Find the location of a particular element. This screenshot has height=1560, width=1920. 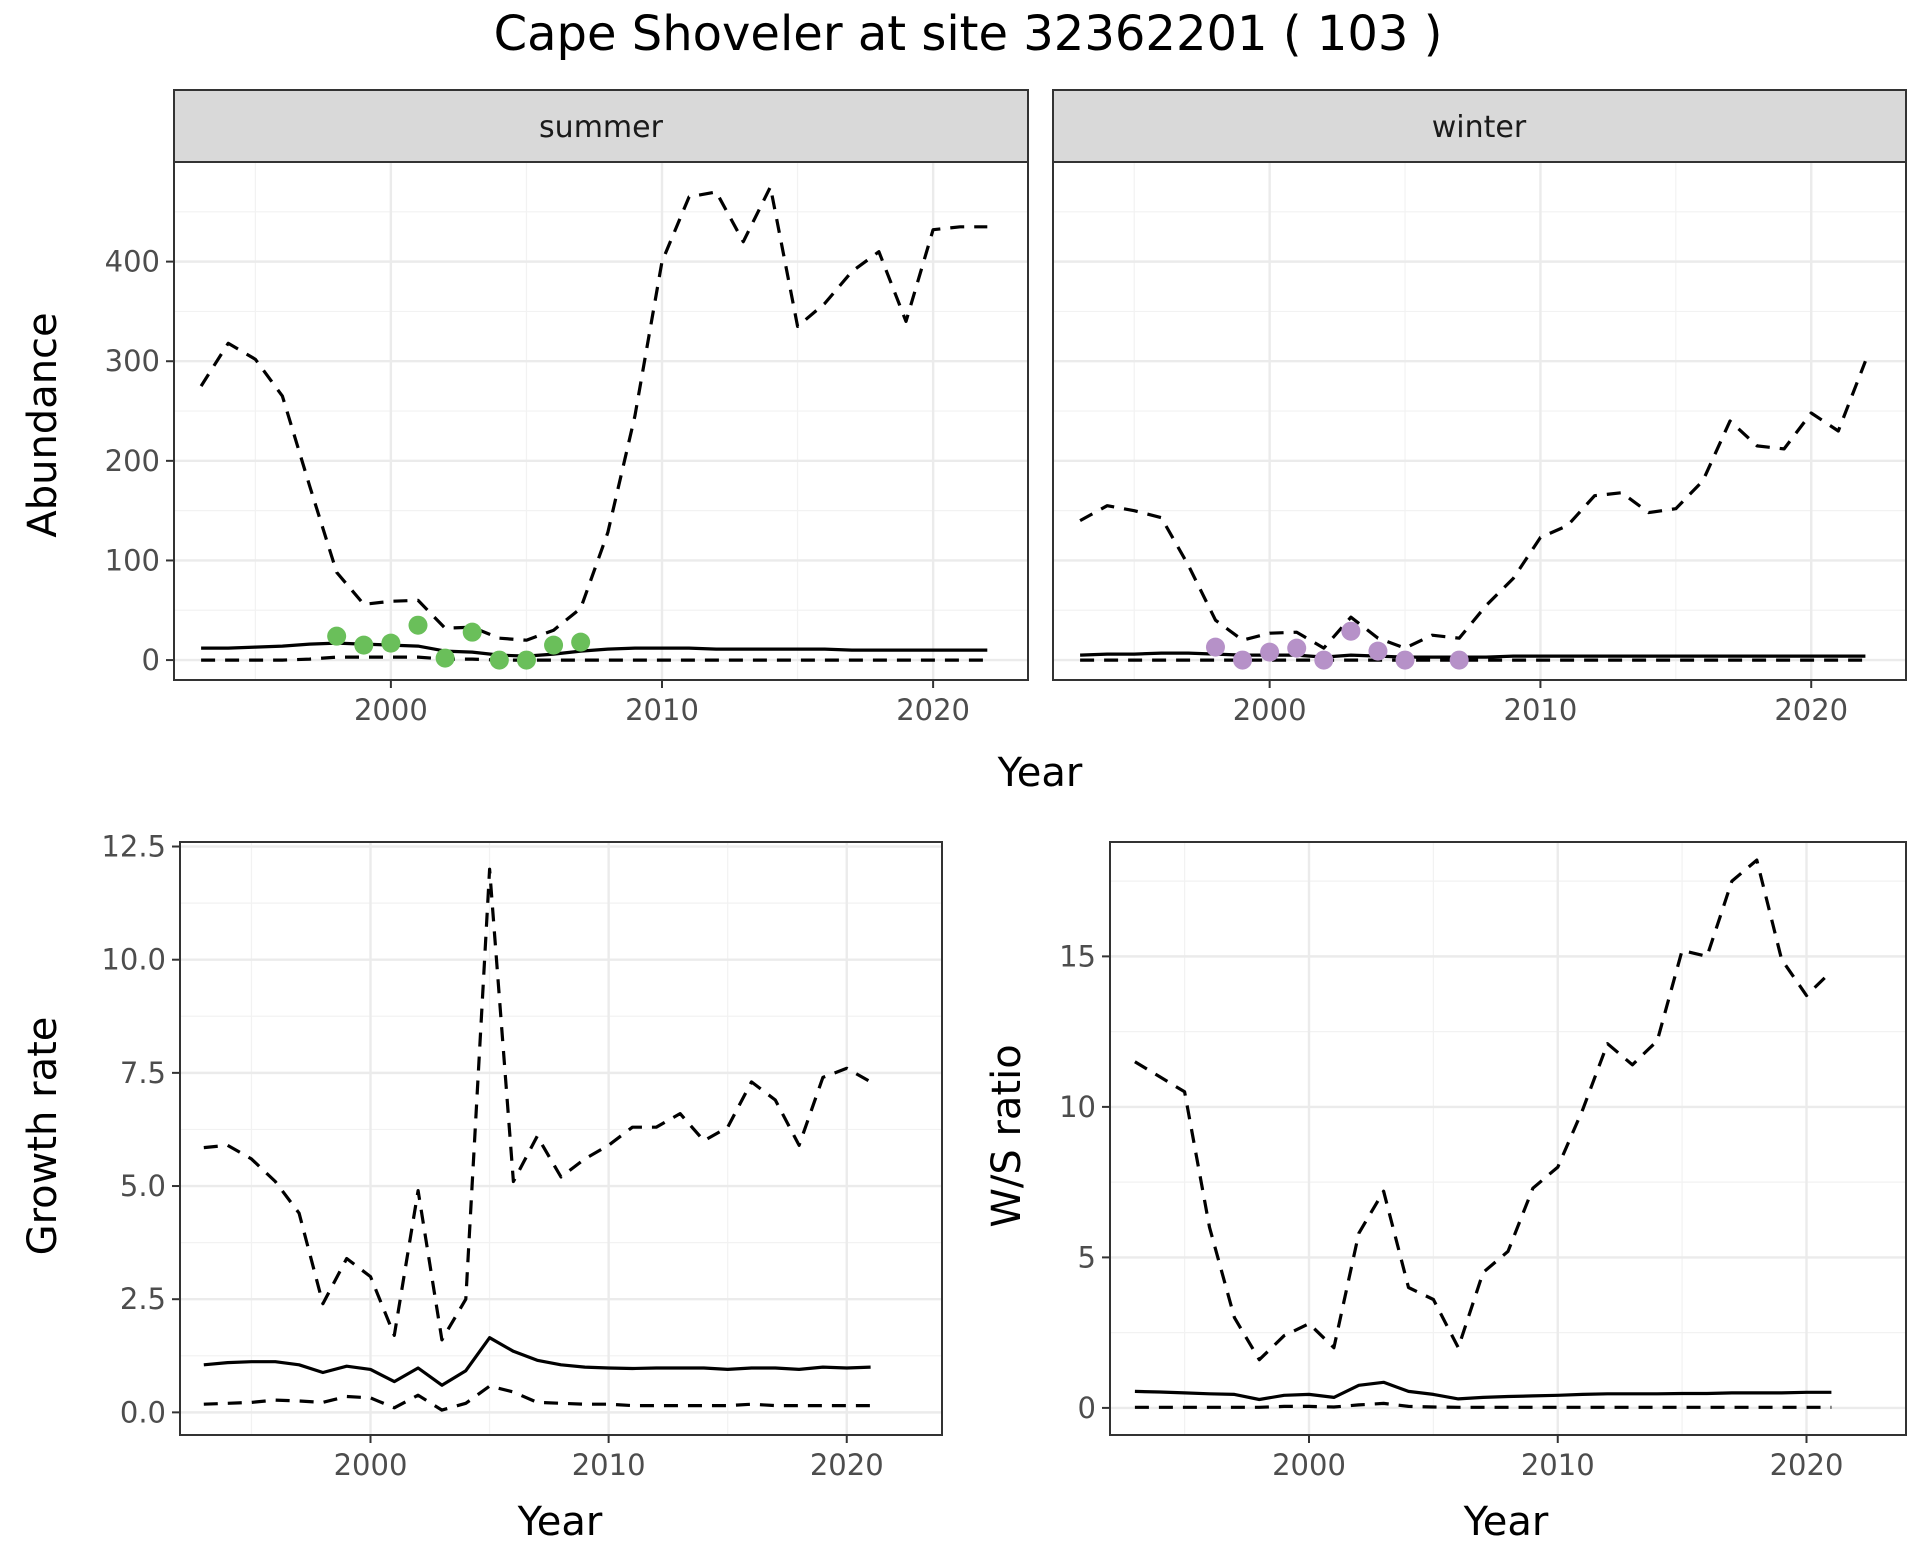

ratio-y-tick-label: 10 is located at coordinates (1077, 1107).